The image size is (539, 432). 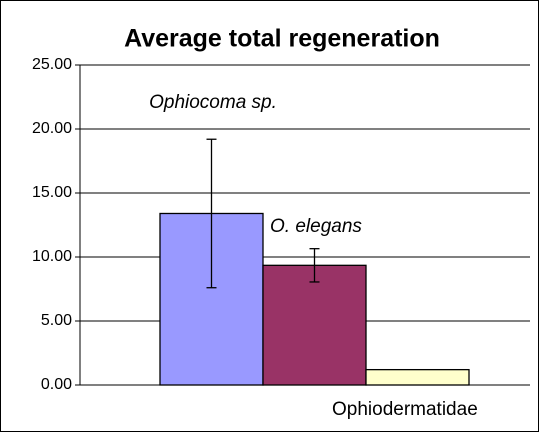 What do you see at coordinates (316, 226) in the screenshot?
I see `series-label: O. elegans` at bounding box center [316, 226].